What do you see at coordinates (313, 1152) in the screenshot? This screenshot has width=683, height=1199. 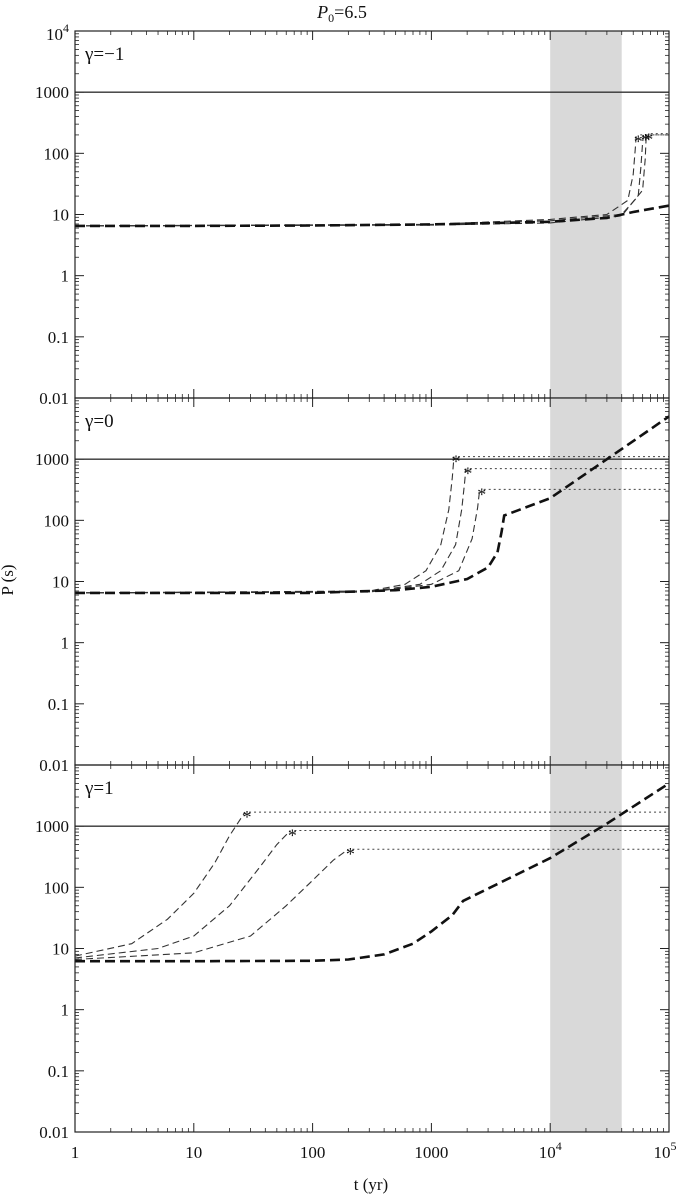 I see `x-tick-label: 100` at bounding box center [313, 1152].